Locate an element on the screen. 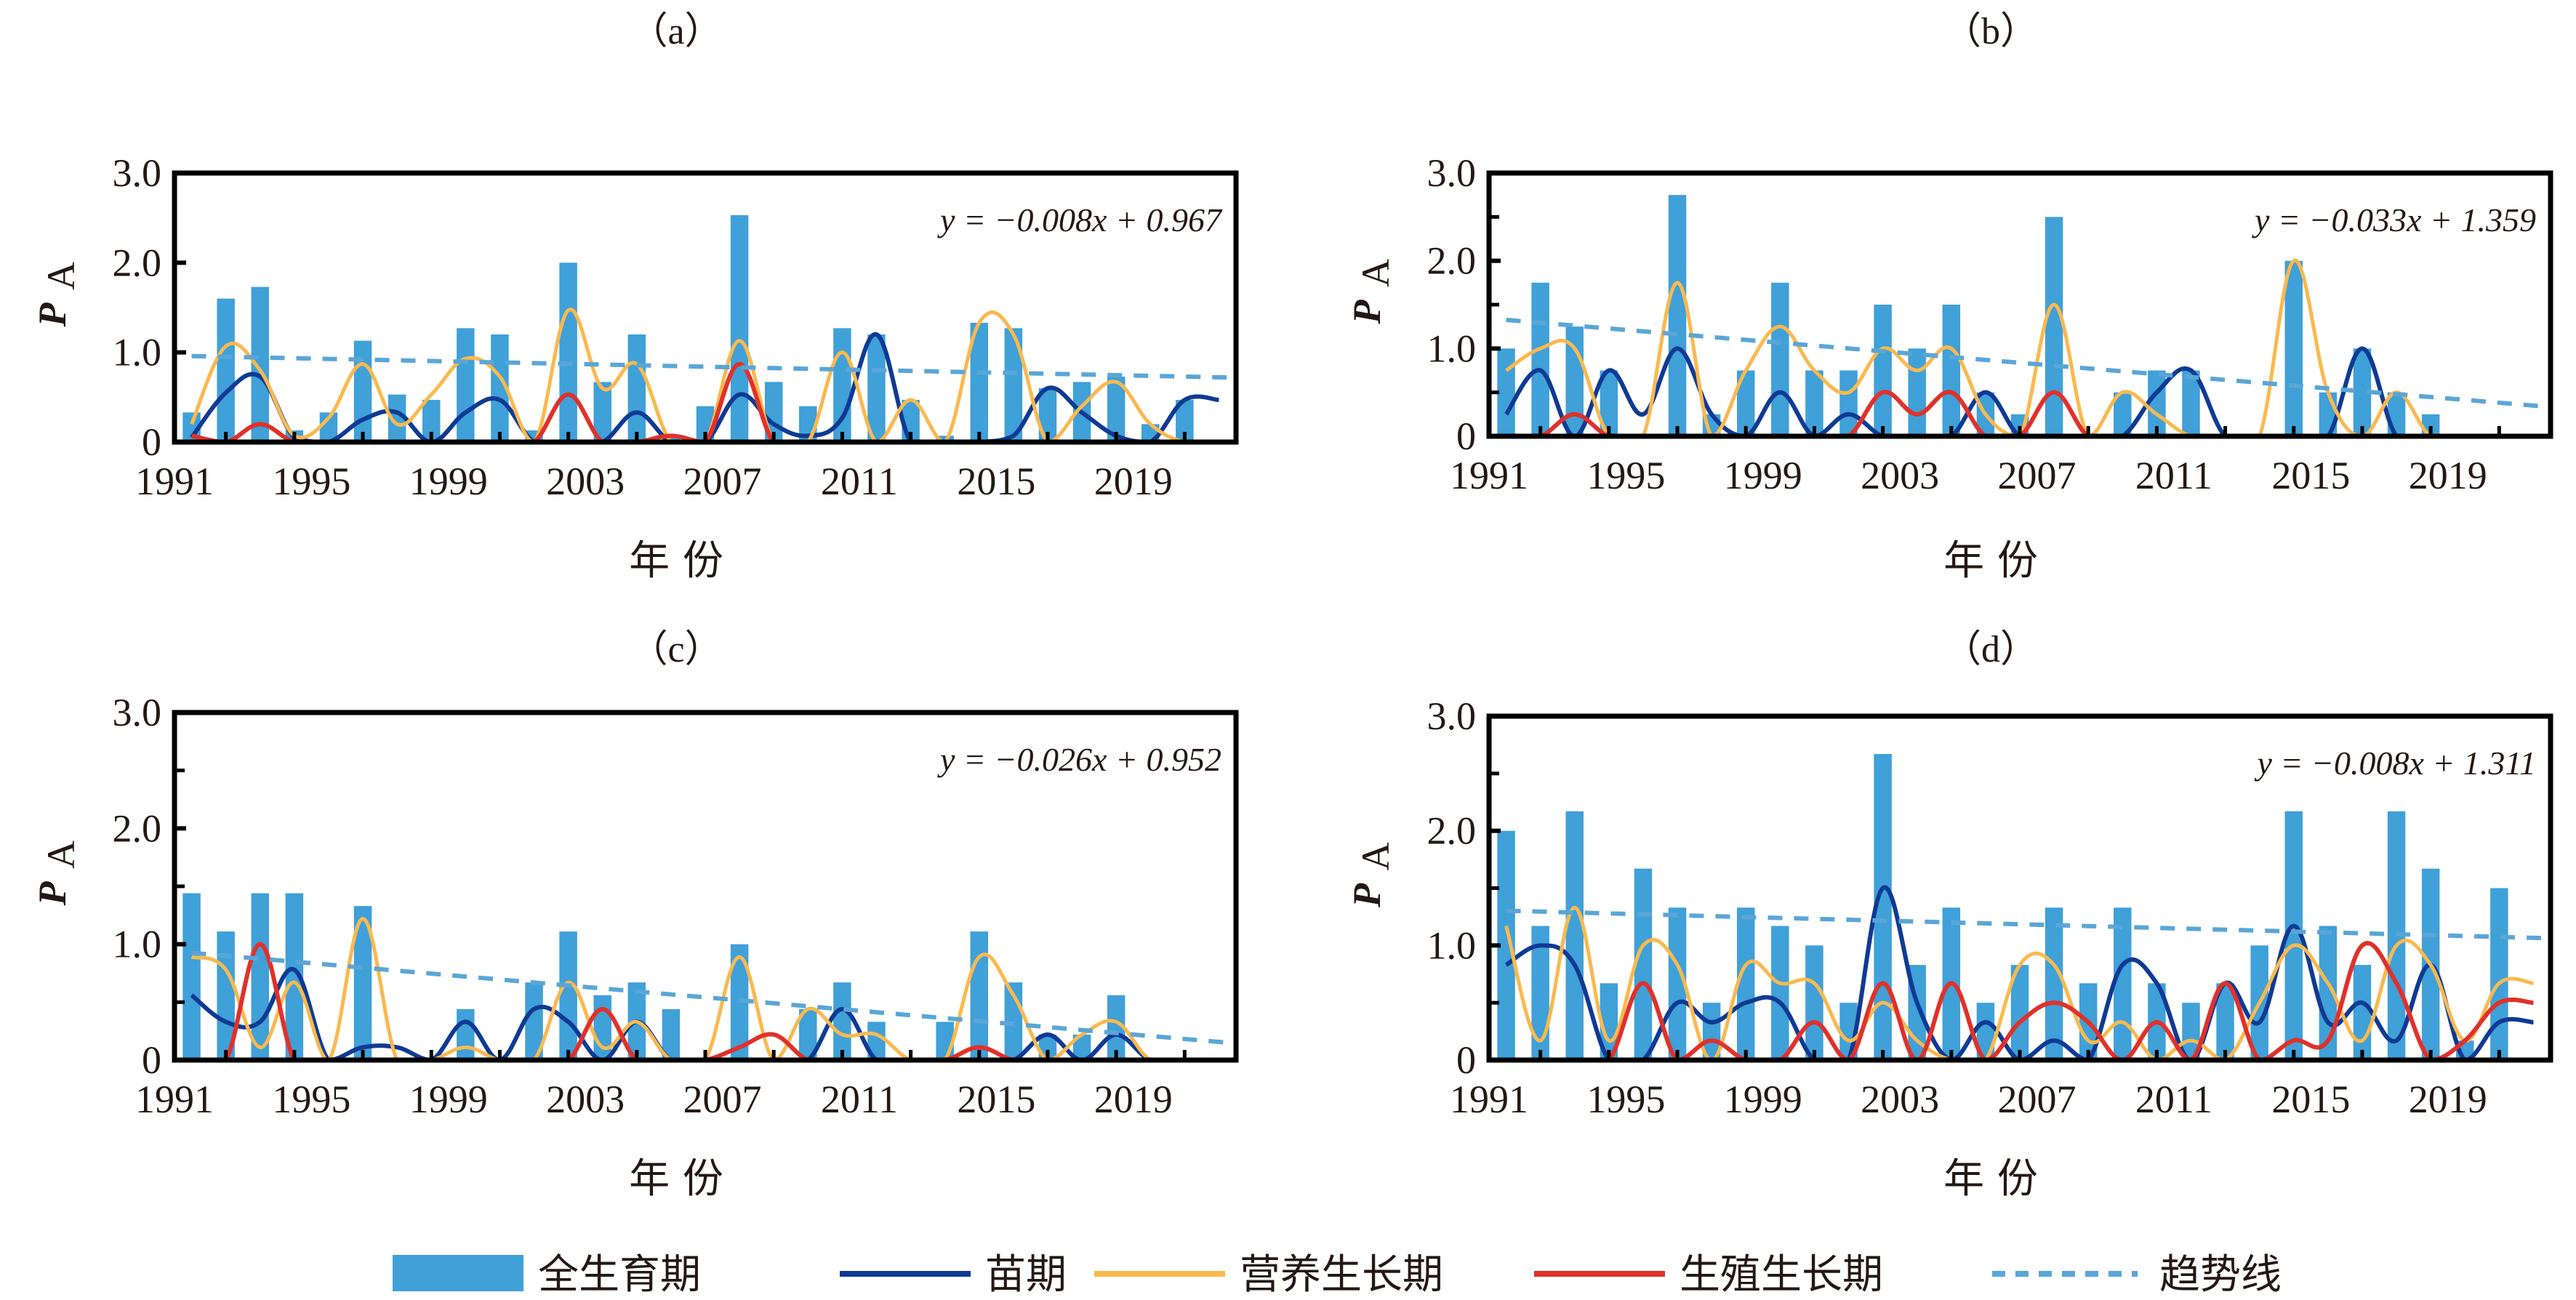 The image size is (2576, 1300). legend-item-vegetative: 营养生长期 is located at coordinates (1268, 1275).